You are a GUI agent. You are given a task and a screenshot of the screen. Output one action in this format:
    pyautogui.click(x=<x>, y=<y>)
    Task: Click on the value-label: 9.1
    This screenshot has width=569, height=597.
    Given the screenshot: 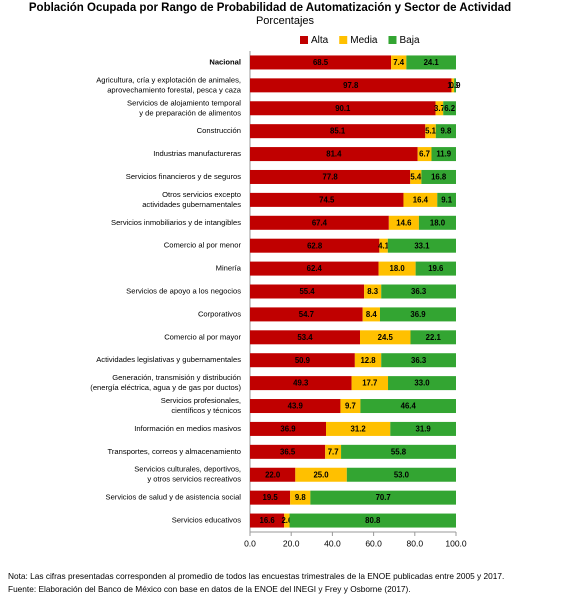 What is the action you would take?
    pyautogui.click(x=447, y=199)
    